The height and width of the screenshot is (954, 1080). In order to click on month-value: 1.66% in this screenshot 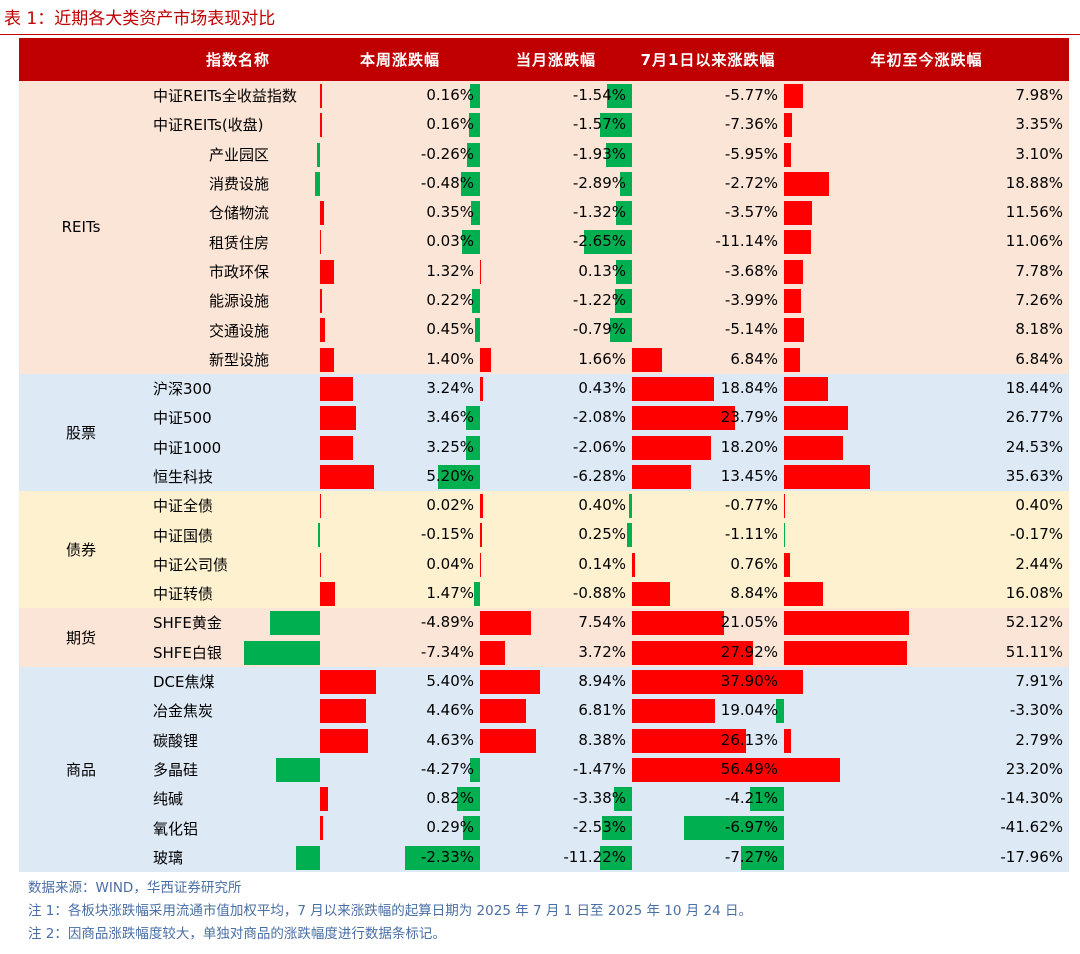, I will do `click(602, 358)`.